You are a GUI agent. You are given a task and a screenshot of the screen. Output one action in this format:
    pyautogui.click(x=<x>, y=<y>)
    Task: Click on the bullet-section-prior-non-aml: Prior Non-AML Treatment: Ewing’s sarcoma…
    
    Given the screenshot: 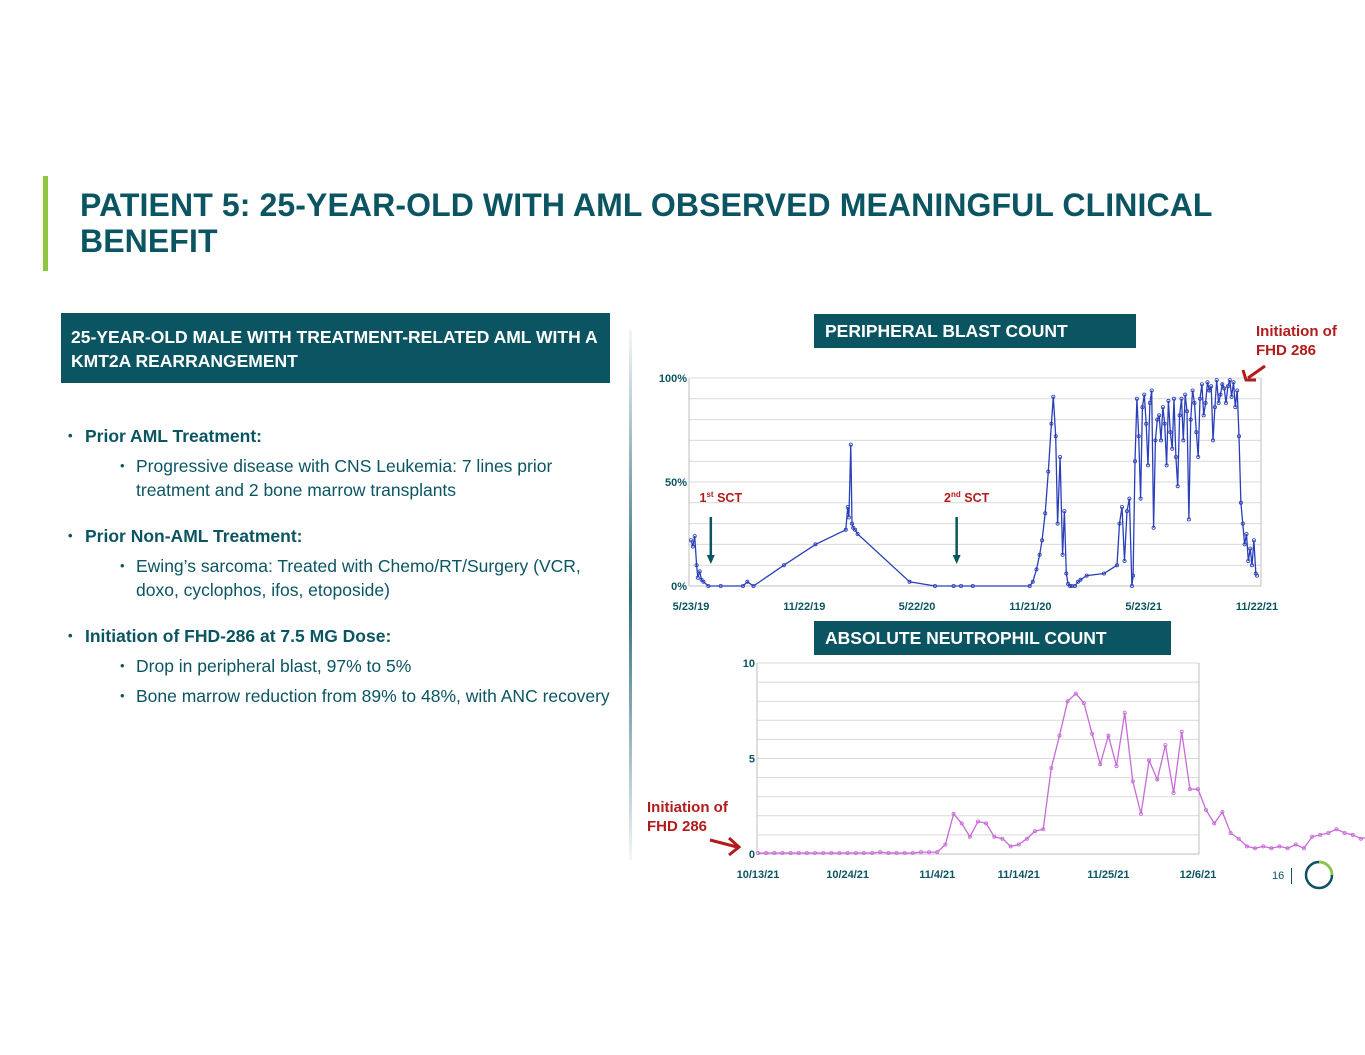 What is the action you would take?
    pyautogui.click(x=343, y=563)
    